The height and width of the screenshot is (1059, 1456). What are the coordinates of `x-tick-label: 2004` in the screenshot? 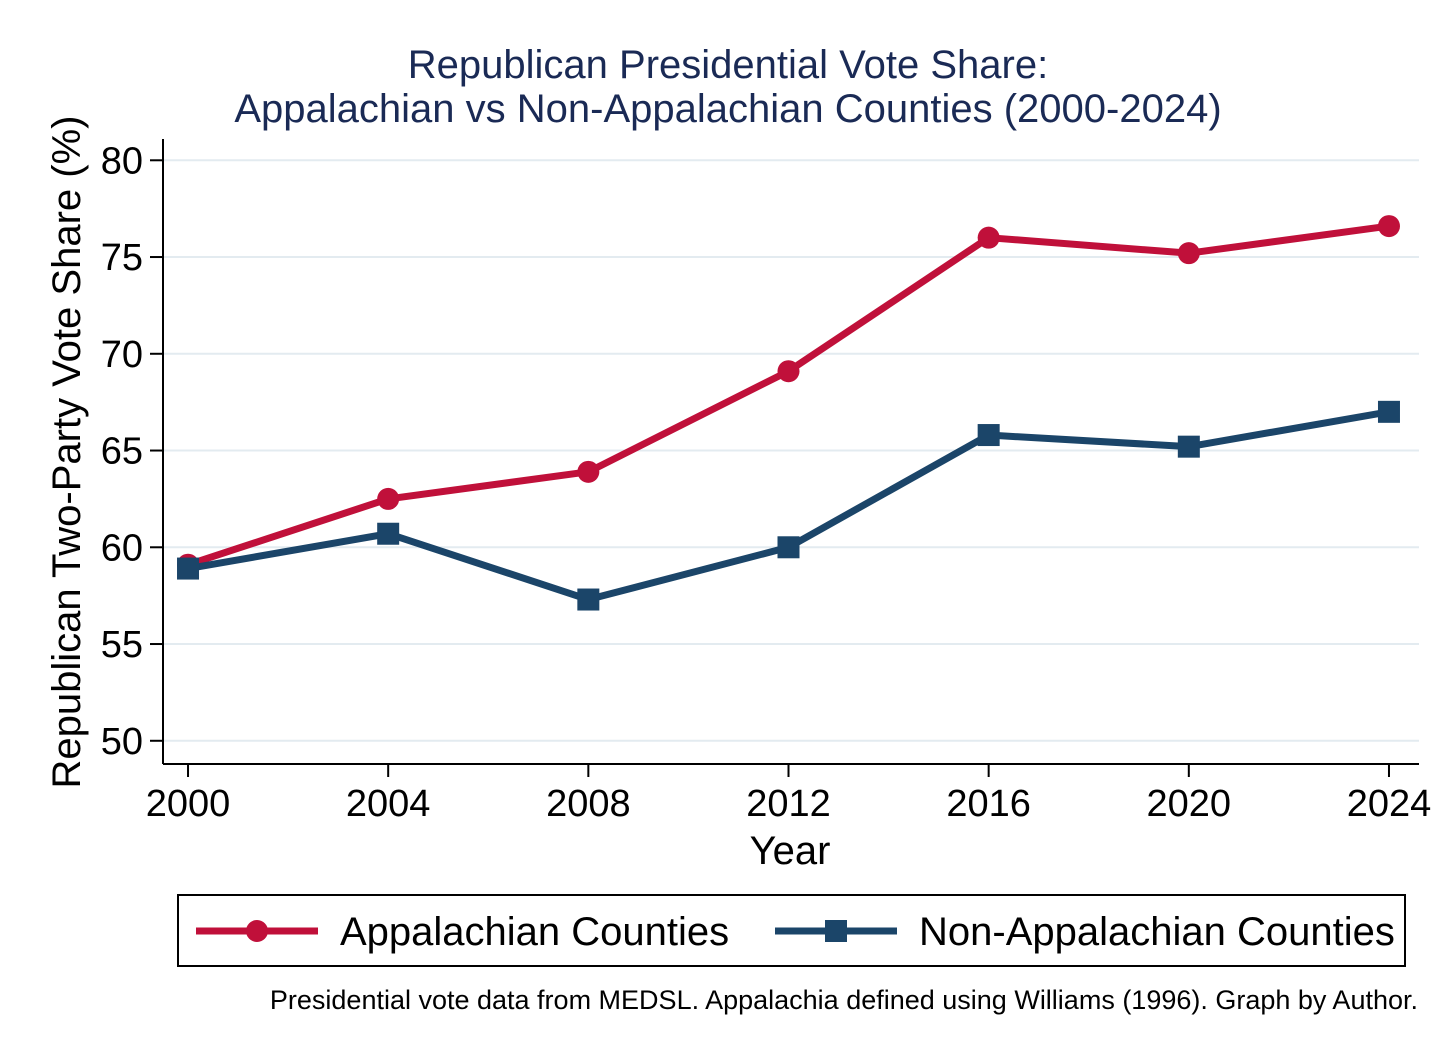 It's located at (388, 804).